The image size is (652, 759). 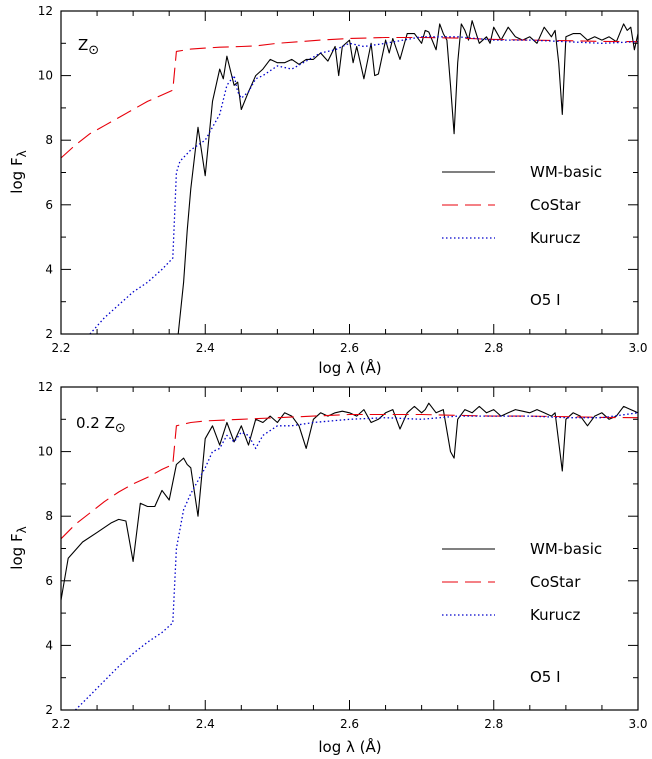 I want to click on panel-label-text: Z, so click(x=83, y=45).